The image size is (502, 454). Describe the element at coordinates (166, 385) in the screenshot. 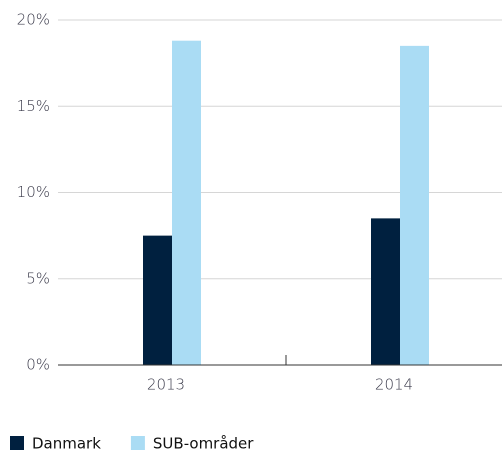

I see `x-tick-label: 2013` at that location.